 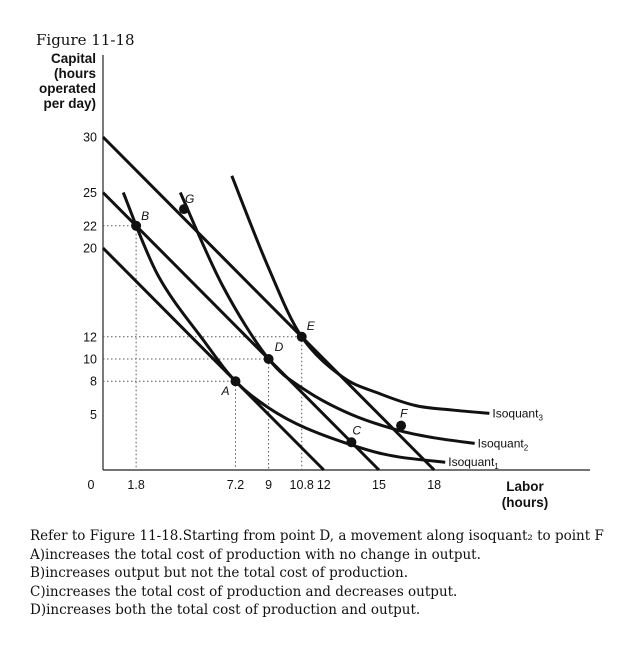 I want to click on point-a, so click(x=235, y=381).